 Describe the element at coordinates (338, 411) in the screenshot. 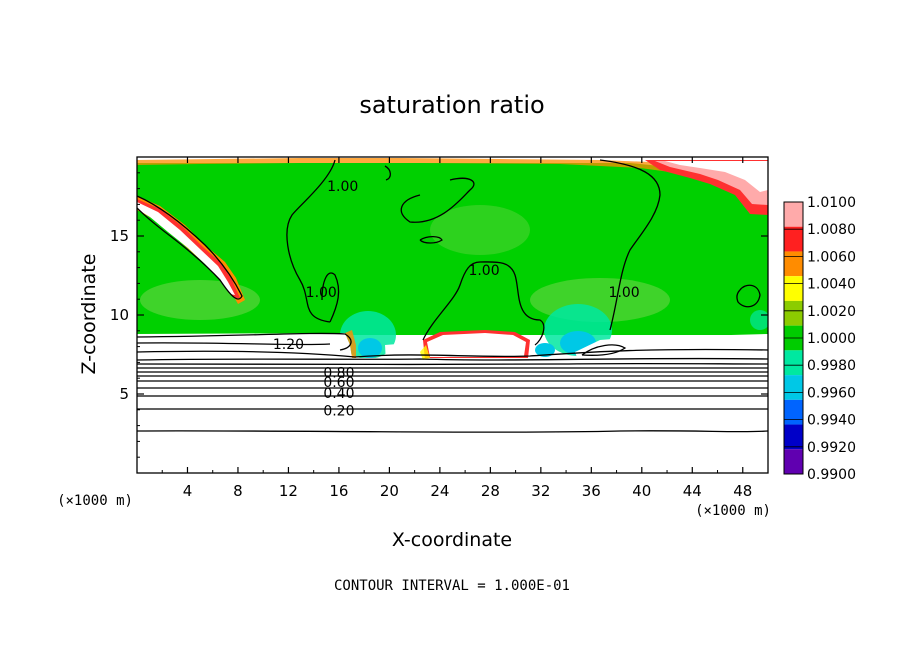

I see `contour-label: 0.20` at that location.